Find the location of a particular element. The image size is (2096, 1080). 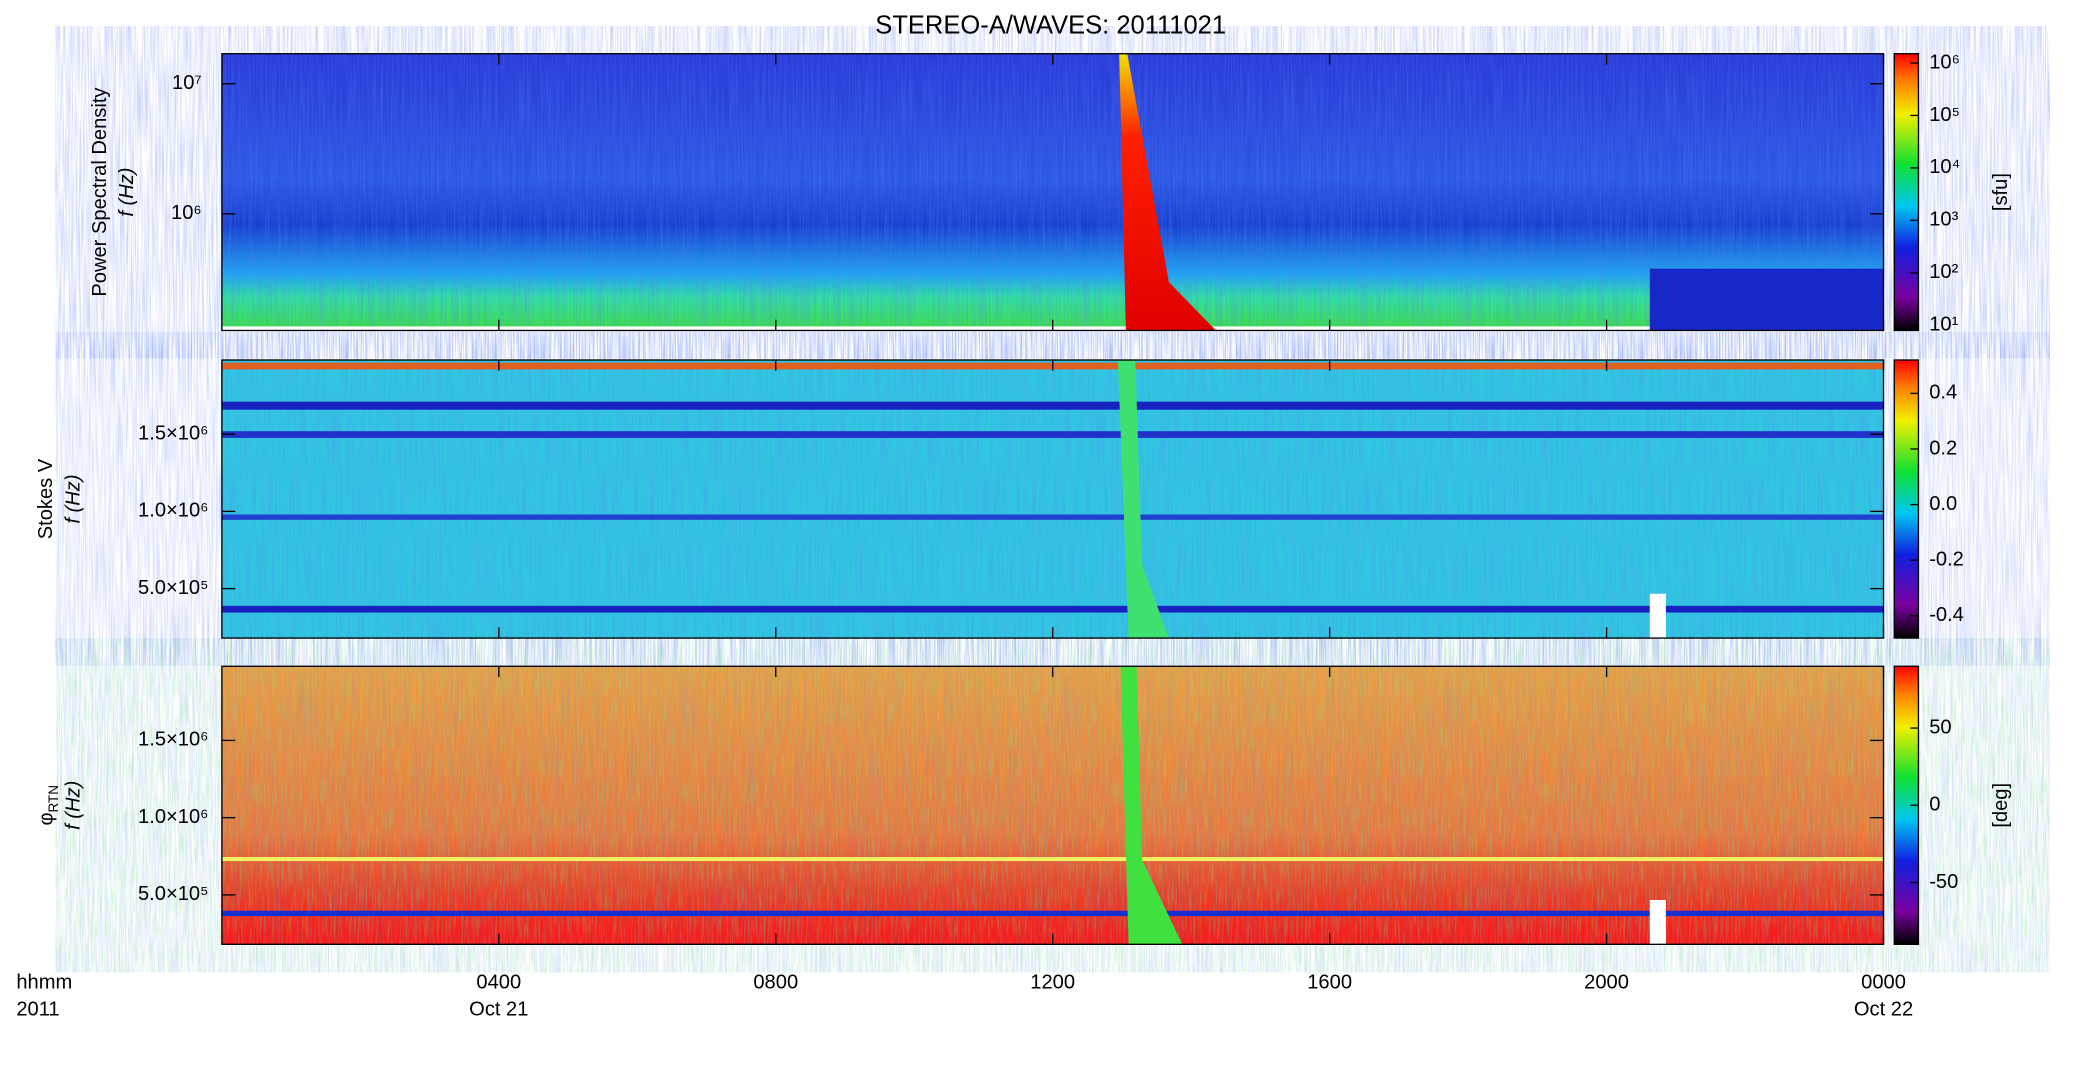

y-axis-label-text: Power Spectral Density is located at coordinates (100, 192).